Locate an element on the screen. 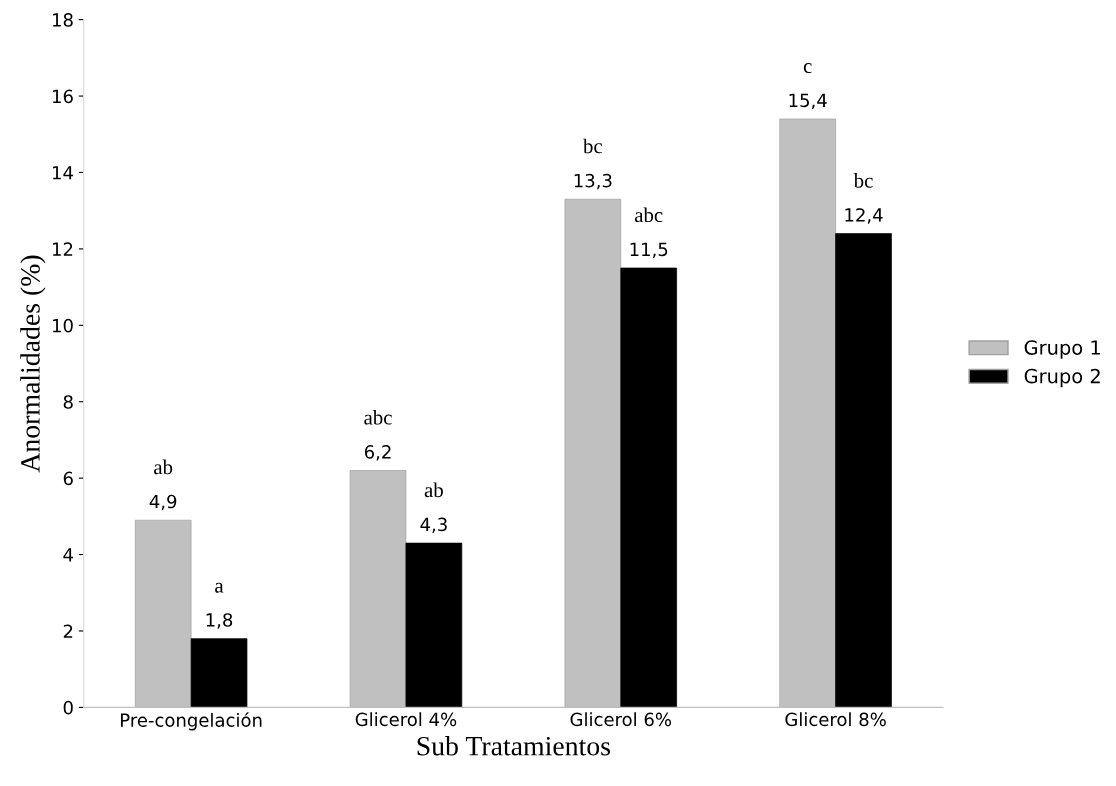 The image size is (1116, 786). x-tick-label: Glicerol 4% is located at coordinates (406, 719).